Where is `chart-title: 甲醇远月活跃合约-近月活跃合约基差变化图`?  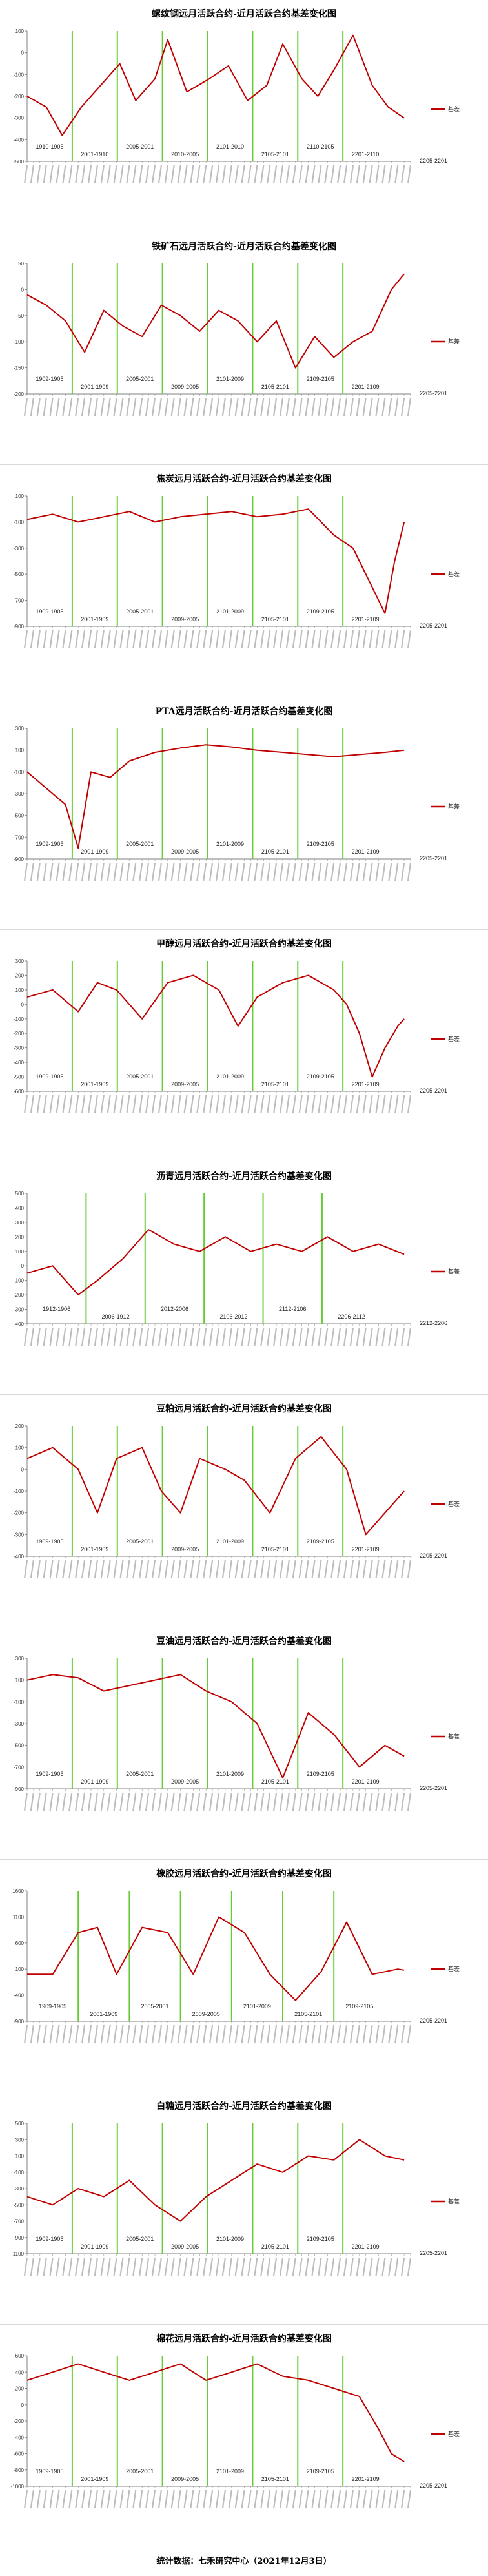 chart-title: 甲醇远月活跃合约-近月活跃合约基差变化图 is located at coordinates (244, 943).